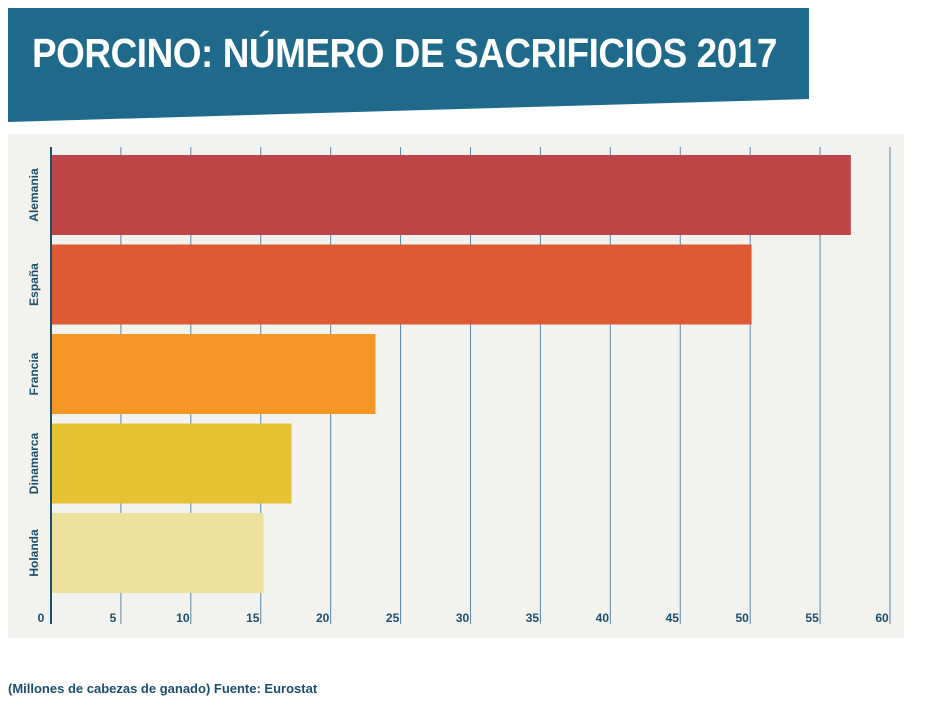 The image size is (926, 716). What do you see at coordinates (34, 463) in the screenshot?
I see `category-label-dinamarca: Dinamarca` at bounding box center [34, 463].